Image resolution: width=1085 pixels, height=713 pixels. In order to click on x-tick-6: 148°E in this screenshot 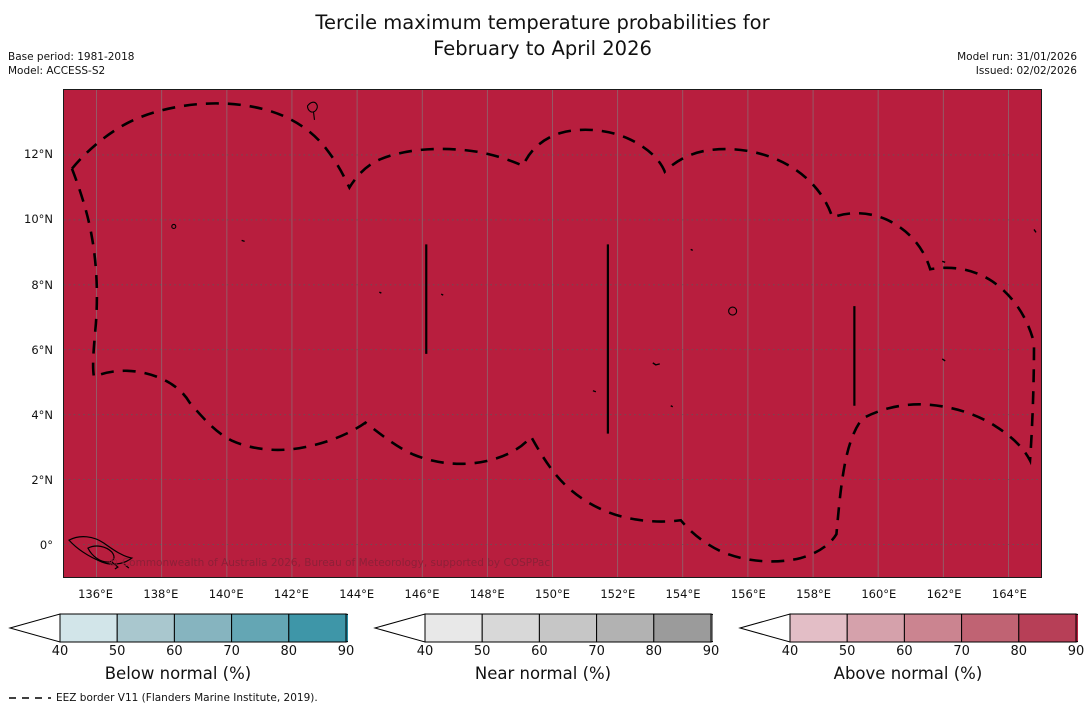, I will do `click(487, 594)`.